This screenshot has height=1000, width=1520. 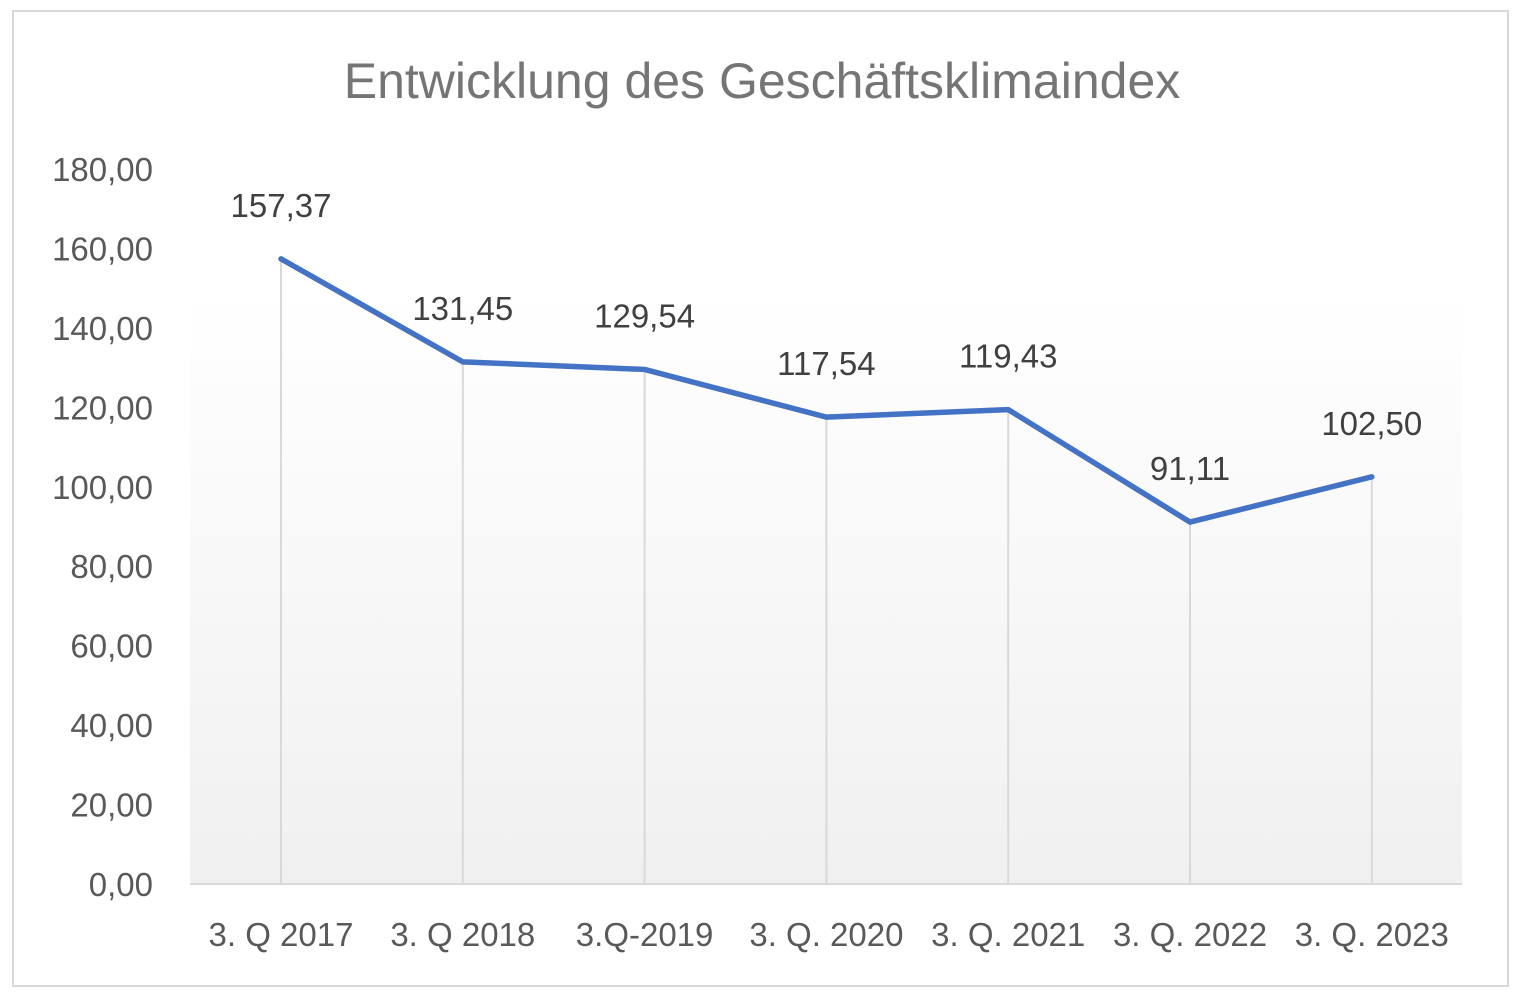 I want to click on x-tick-label: 3. Q 2018, so click(x=462, y=934).